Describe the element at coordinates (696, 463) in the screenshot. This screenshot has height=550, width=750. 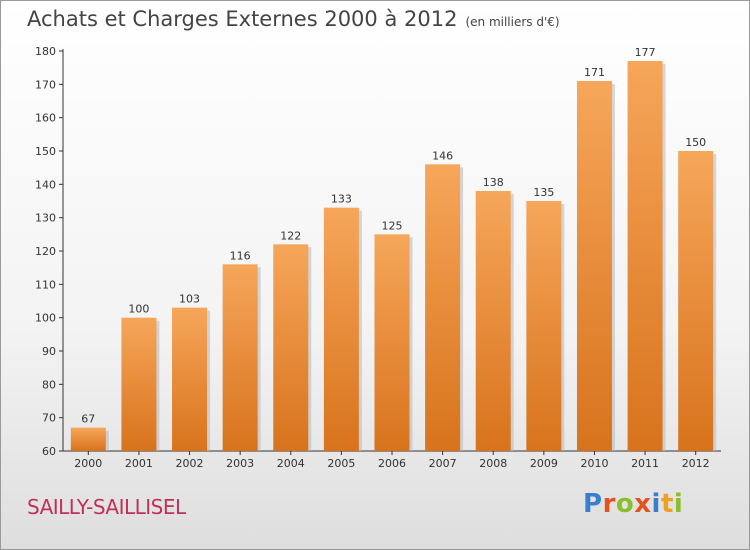
I see `x-tick-label: 2012` at that location.